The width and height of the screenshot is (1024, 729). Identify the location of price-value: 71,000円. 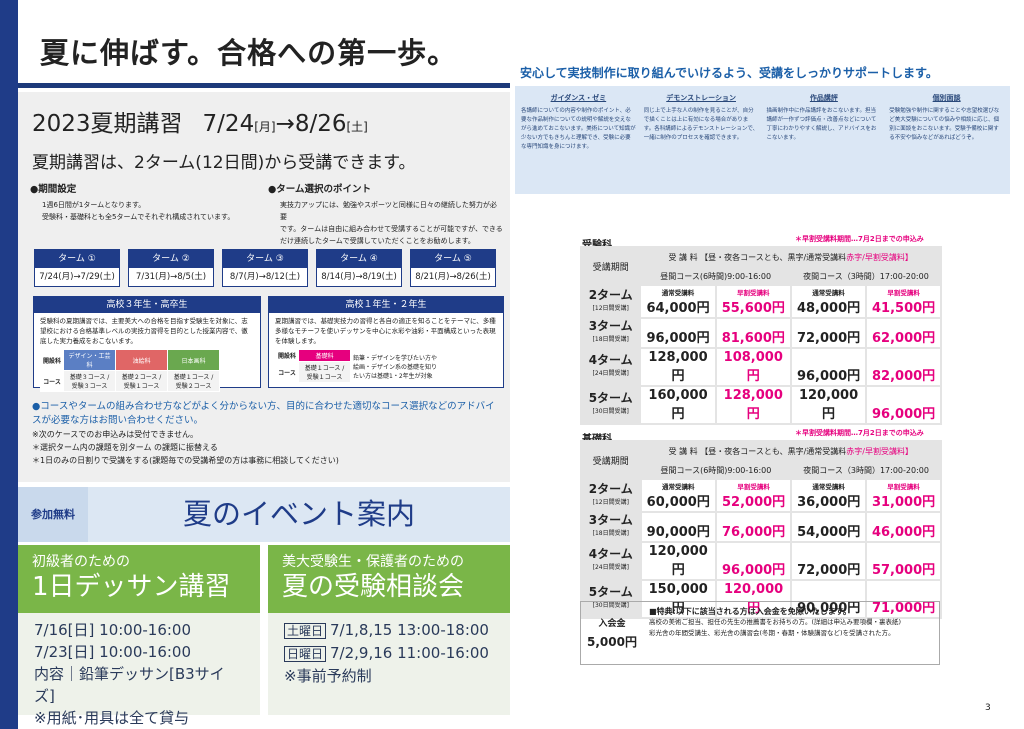
(903, 608).